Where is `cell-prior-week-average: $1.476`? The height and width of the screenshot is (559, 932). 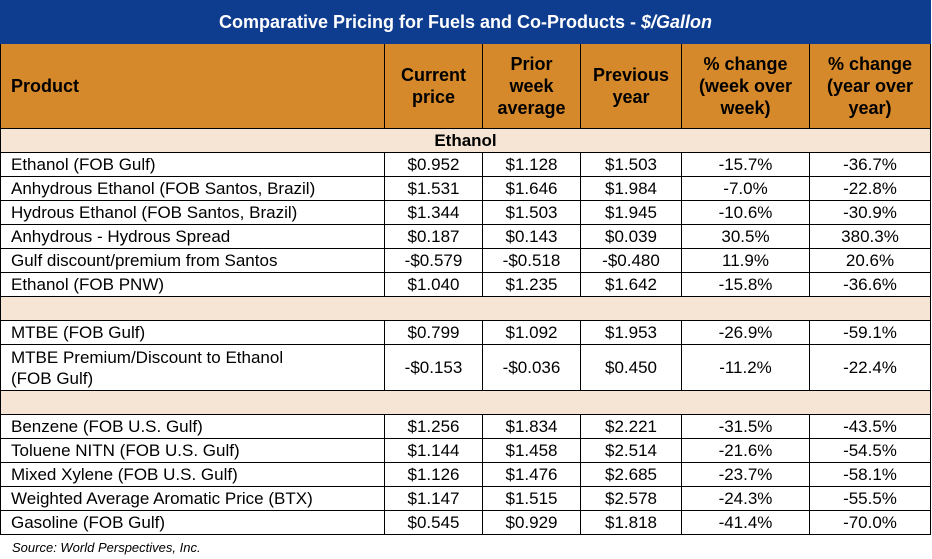
cell-prior-week-average: $1.476 is located at coordinates (531, 474).